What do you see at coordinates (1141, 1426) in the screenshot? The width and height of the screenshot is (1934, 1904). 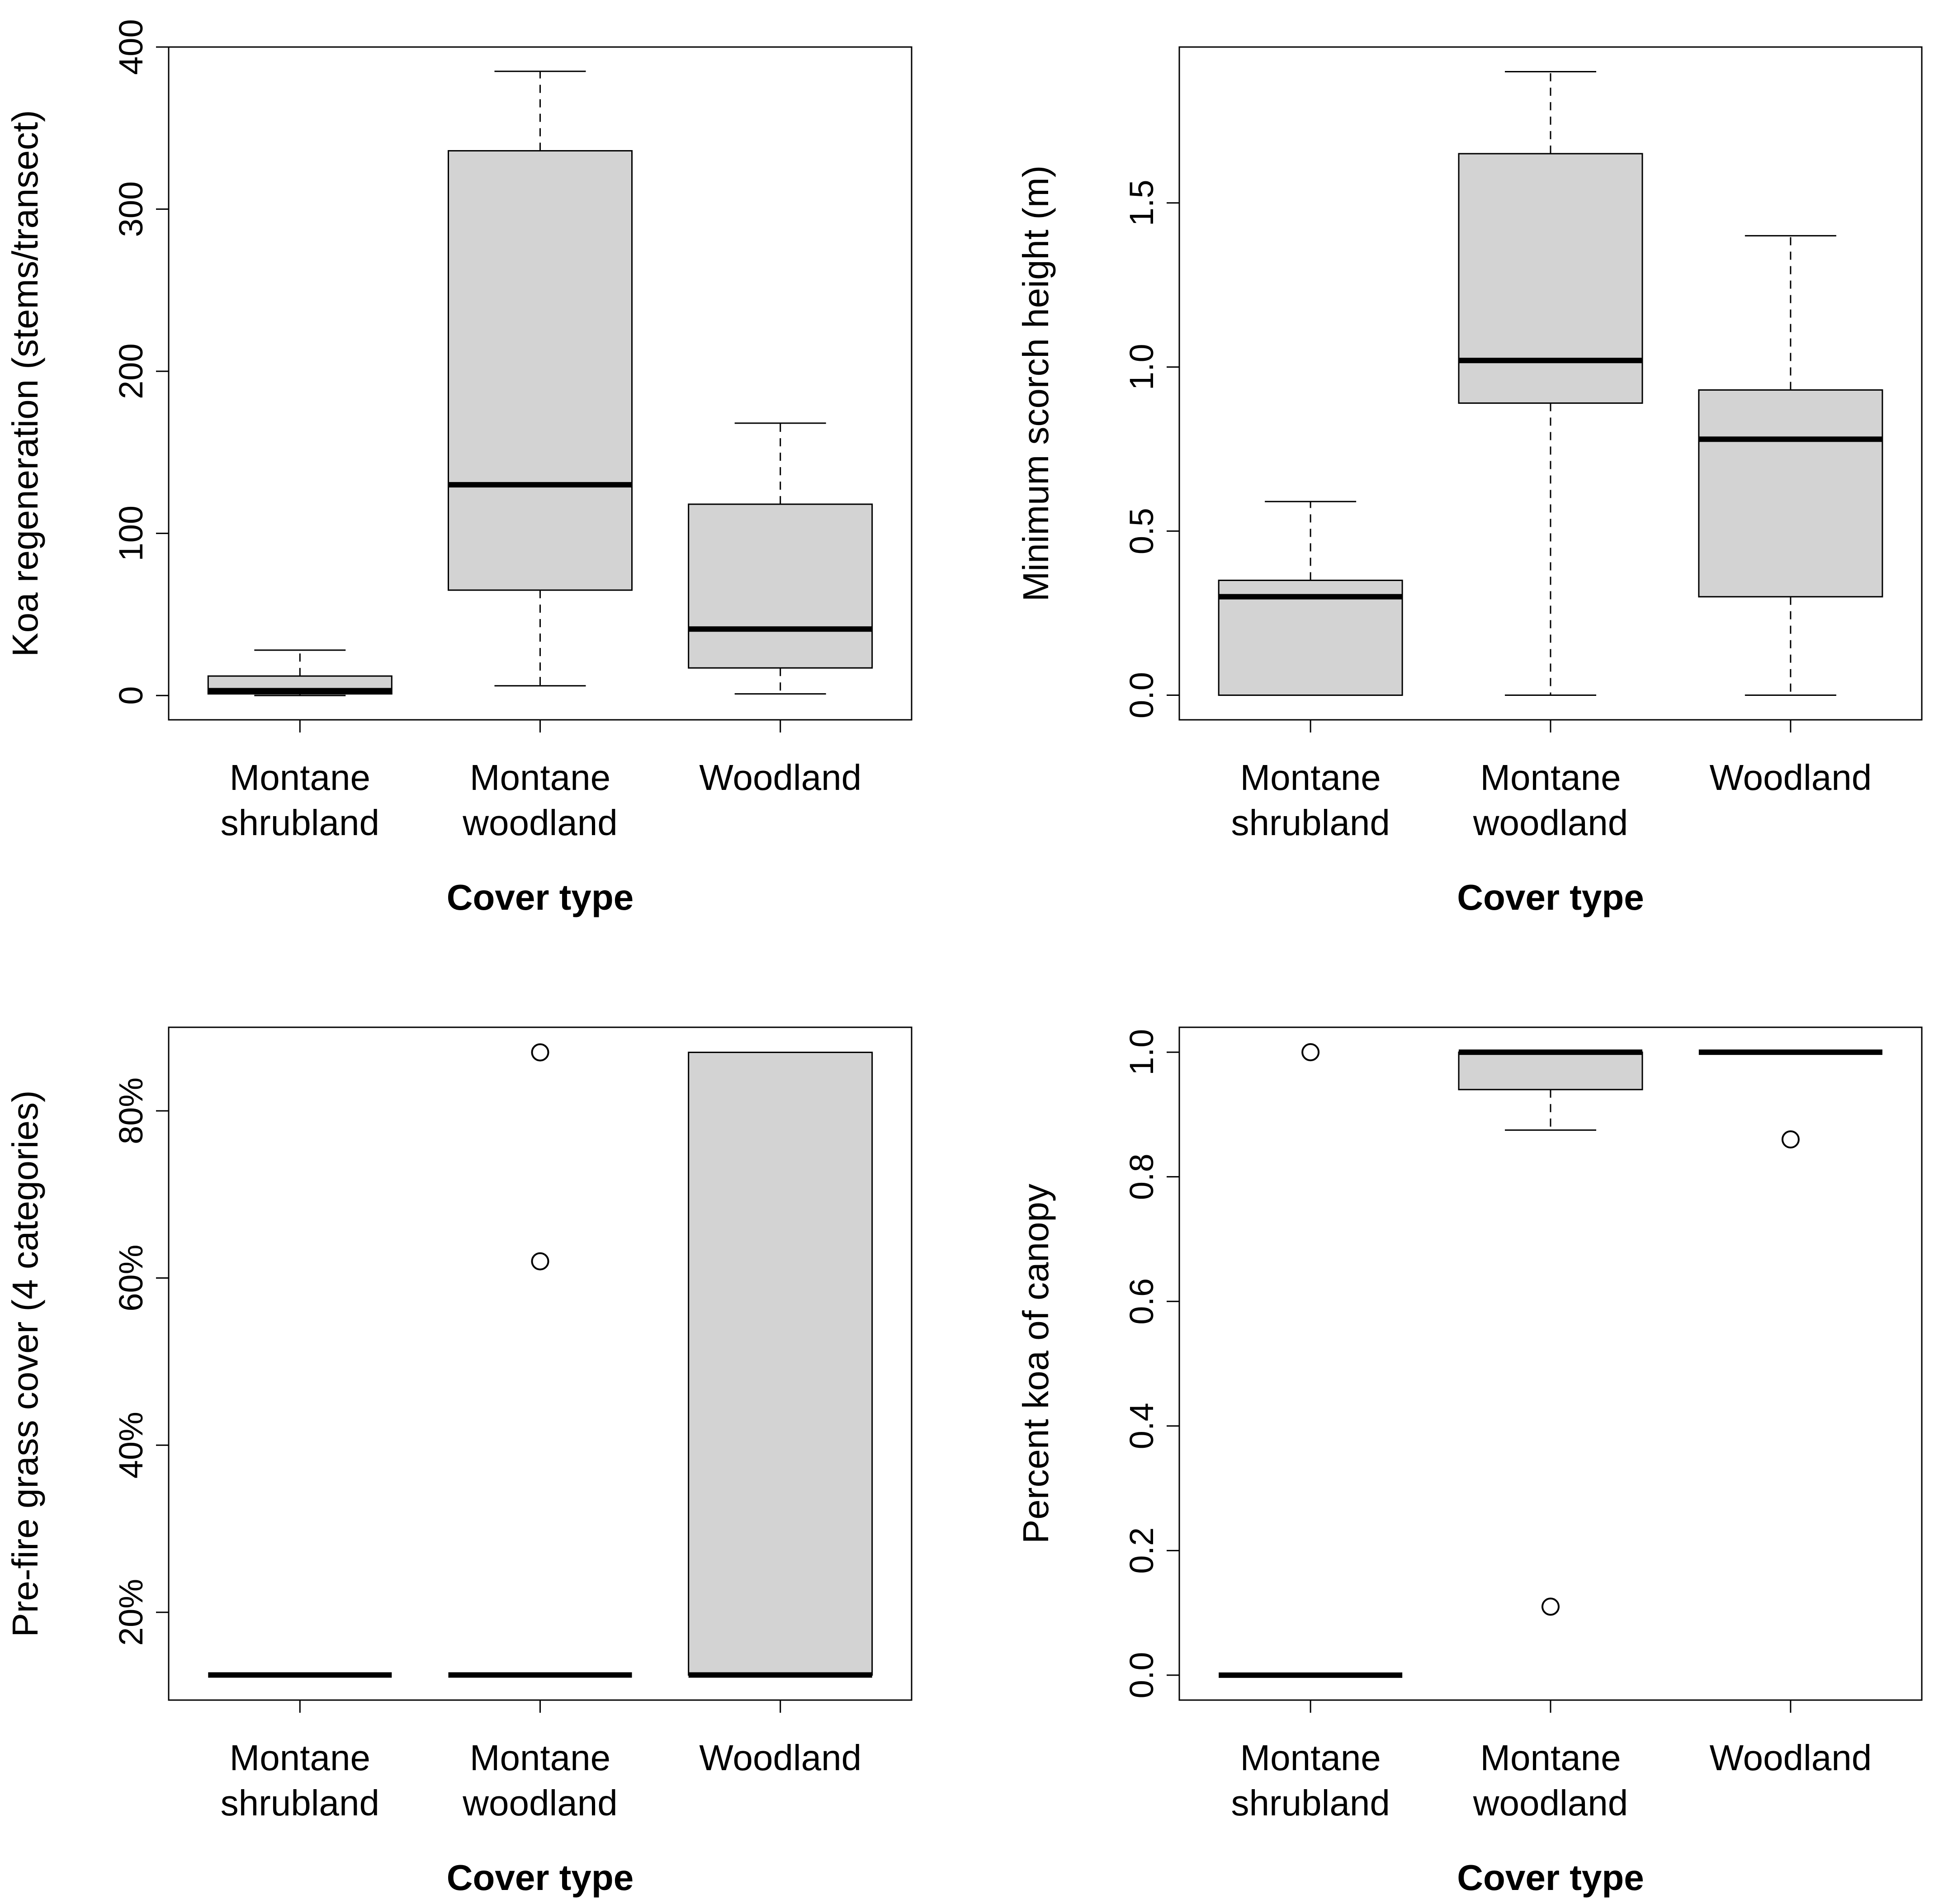 I see `y-tick-label: 0.4` at bounding box center [1141, 1426].